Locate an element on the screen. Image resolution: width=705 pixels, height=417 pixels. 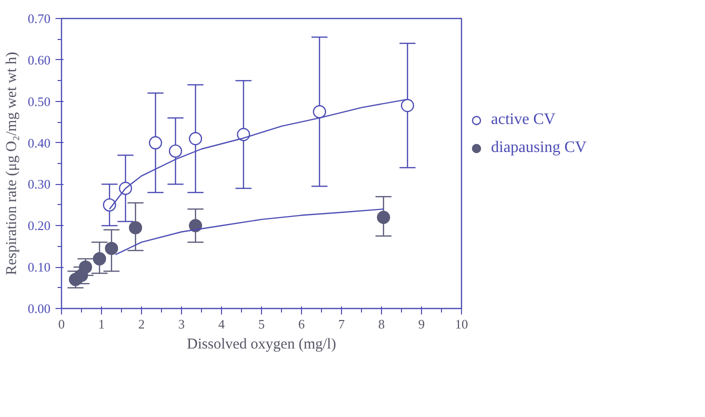
legend-label: diapausing CV is located at coordinates (539, 148).